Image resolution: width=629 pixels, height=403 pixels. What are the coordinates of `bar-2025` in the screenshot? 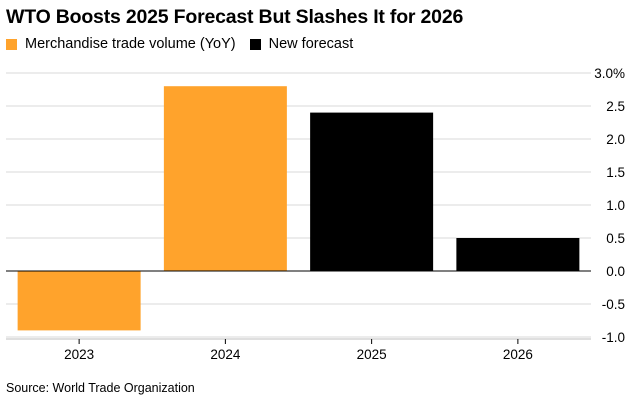 It's located at (372, 191).